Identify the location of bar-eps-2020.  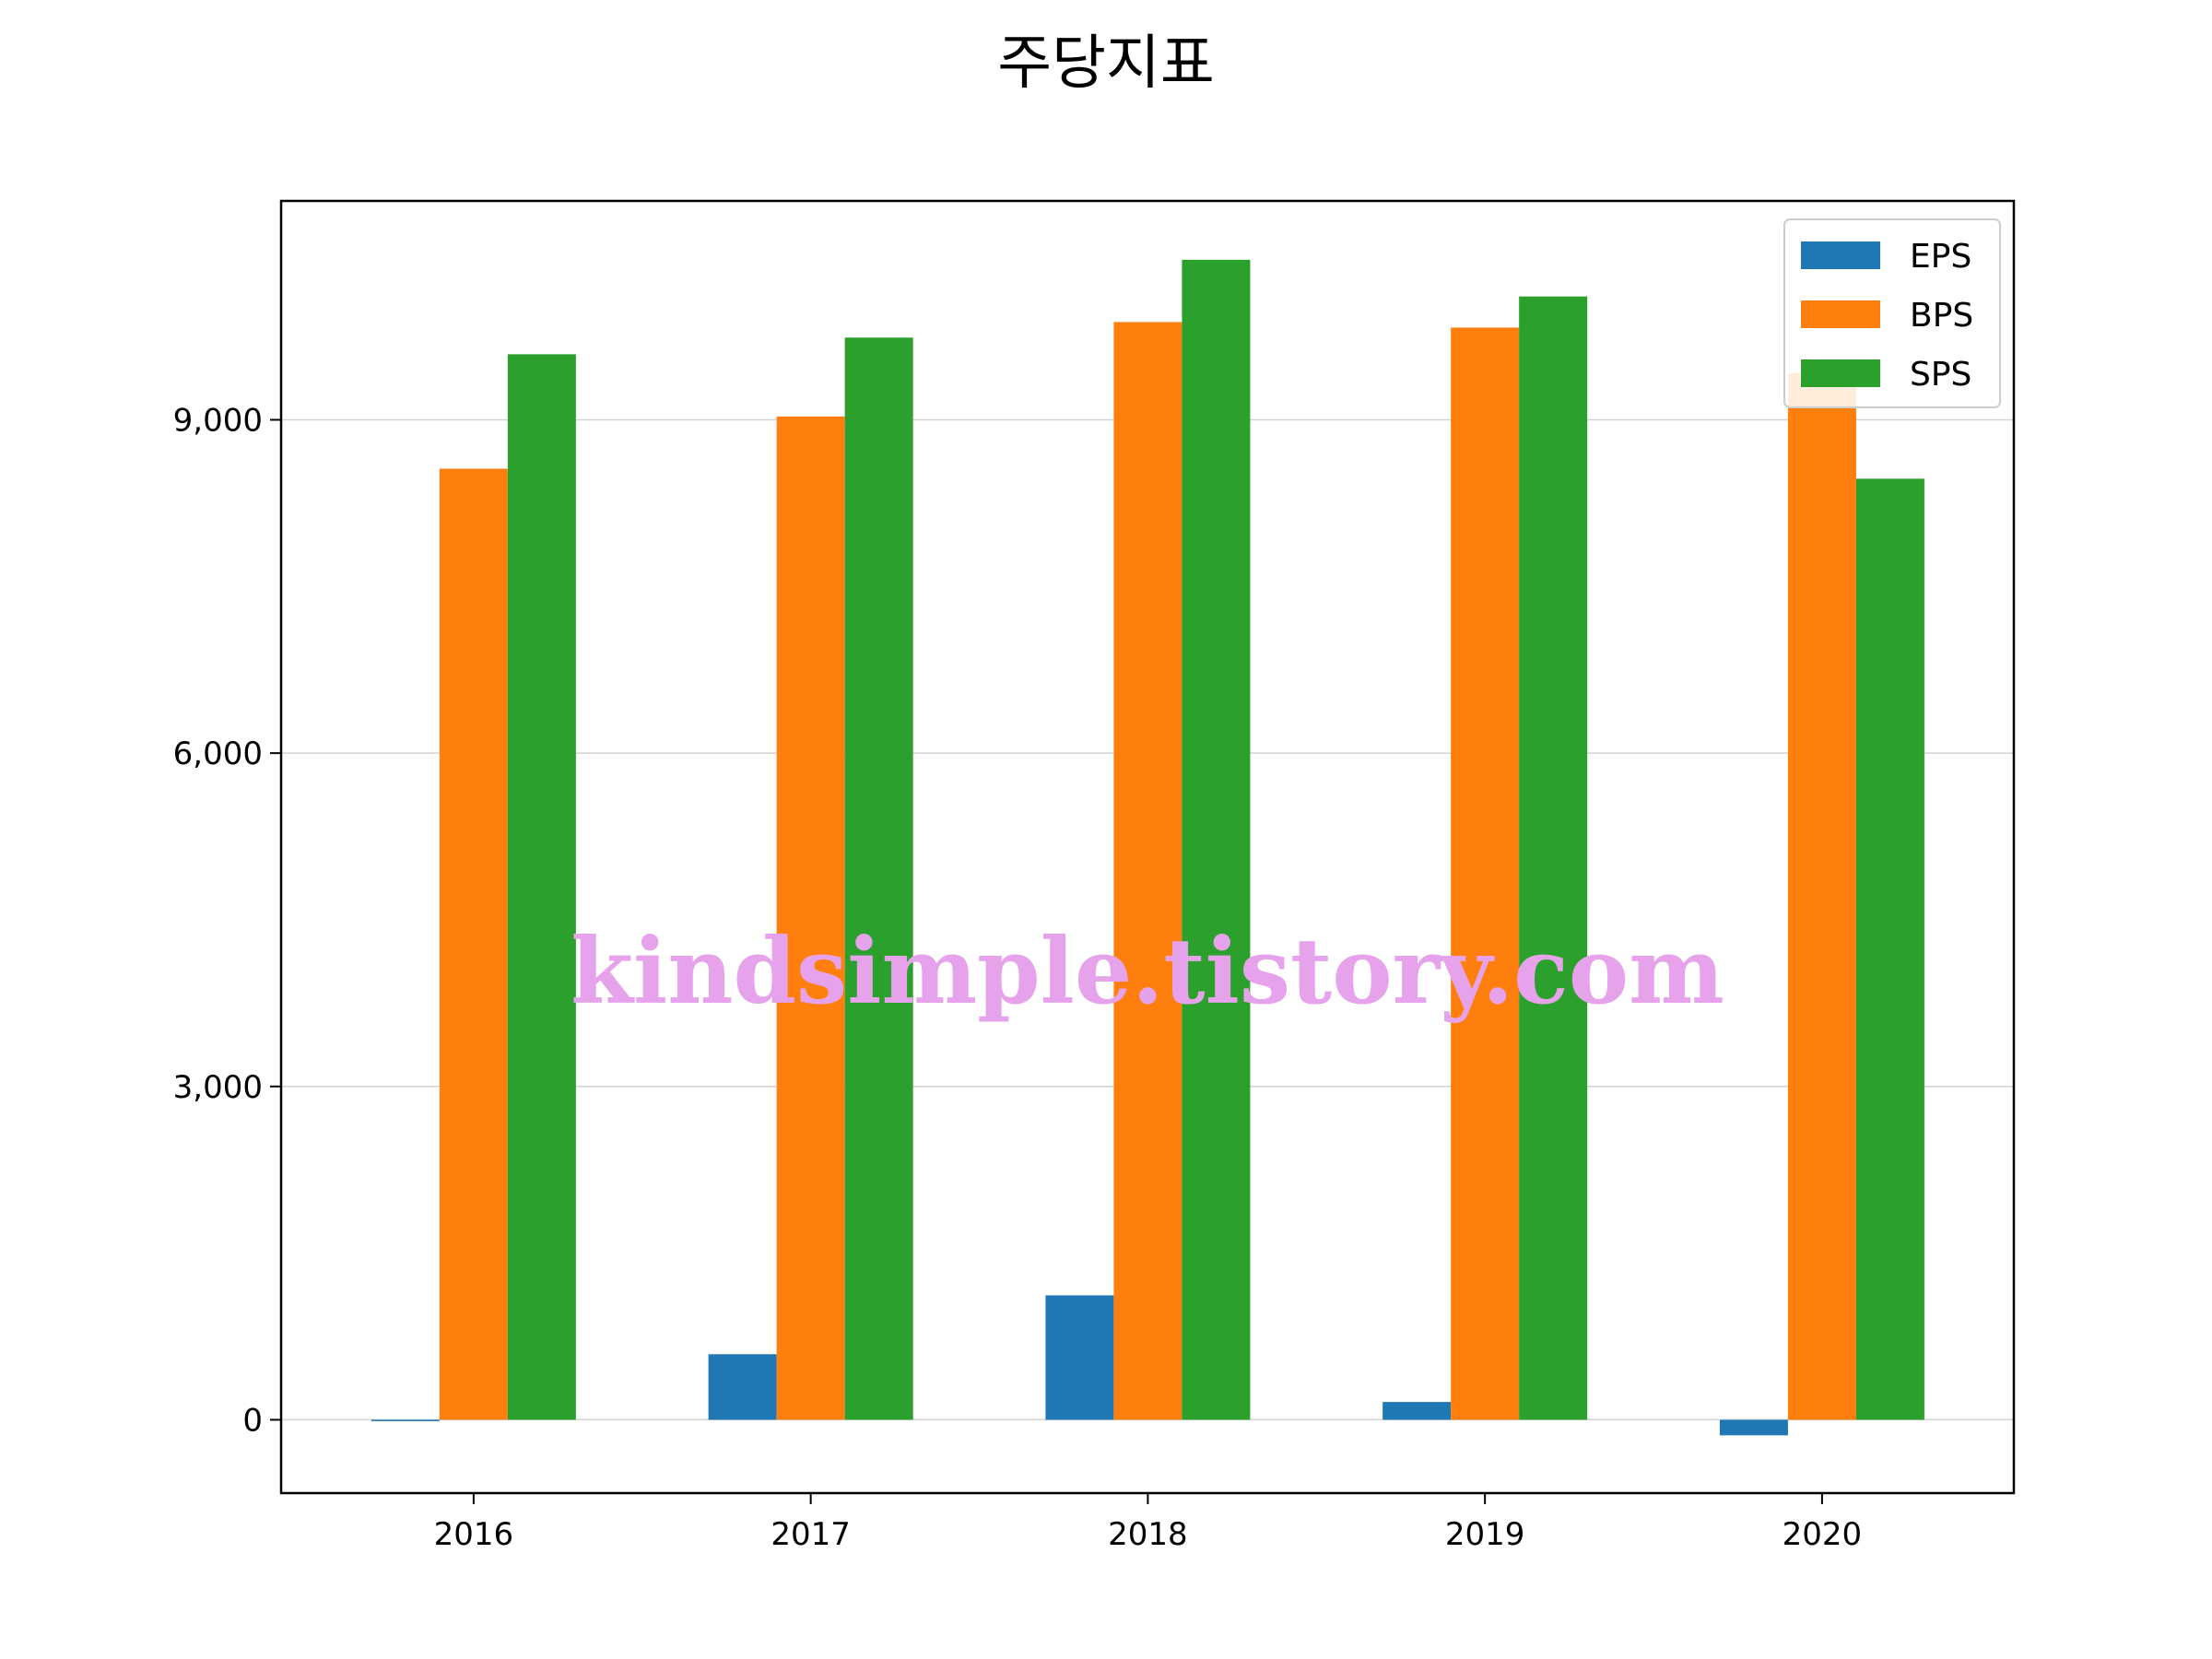
(1753, 1427).